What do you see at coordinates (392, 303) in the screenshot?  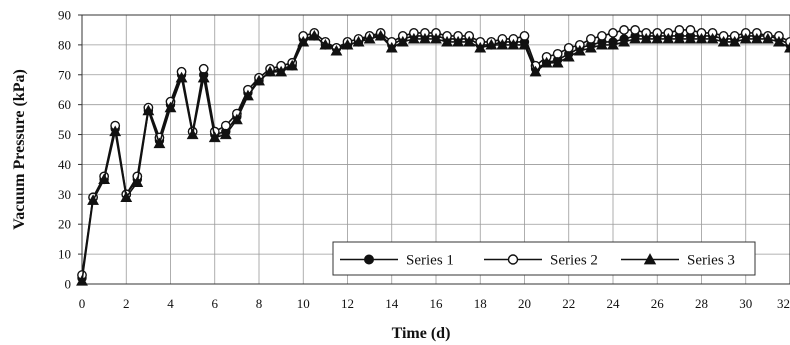 I see `x-tick-label: 14` at bounding box center [392, 303].